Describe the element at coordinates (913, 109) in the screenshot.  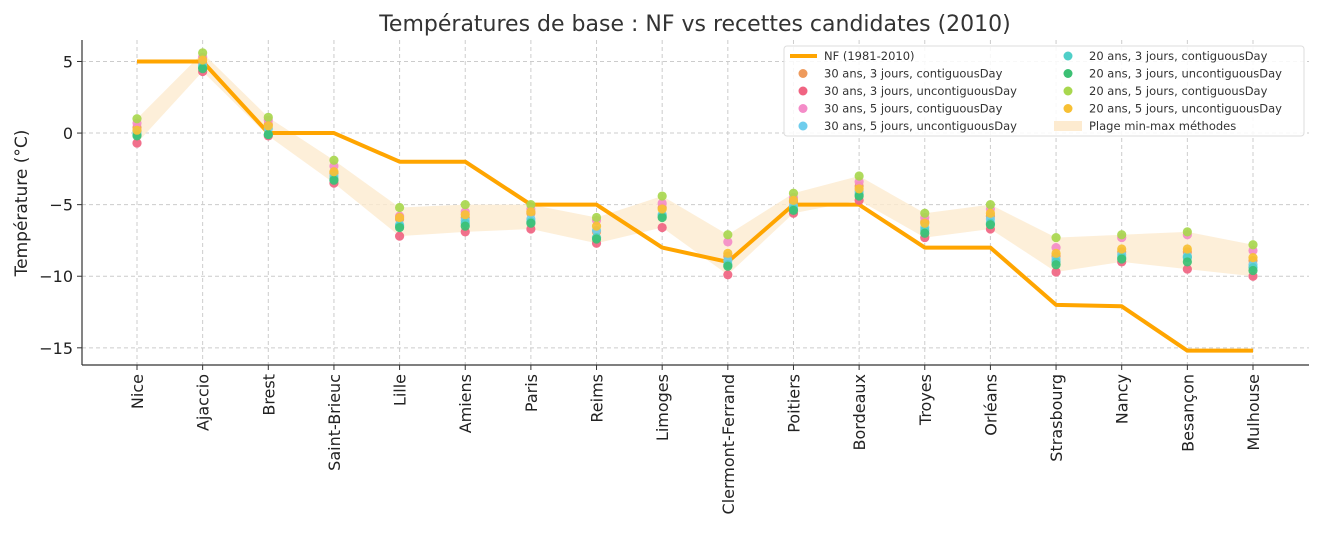
I see `legend-label-3: 30 ans, 5 jours, contiguousDay` at that location.